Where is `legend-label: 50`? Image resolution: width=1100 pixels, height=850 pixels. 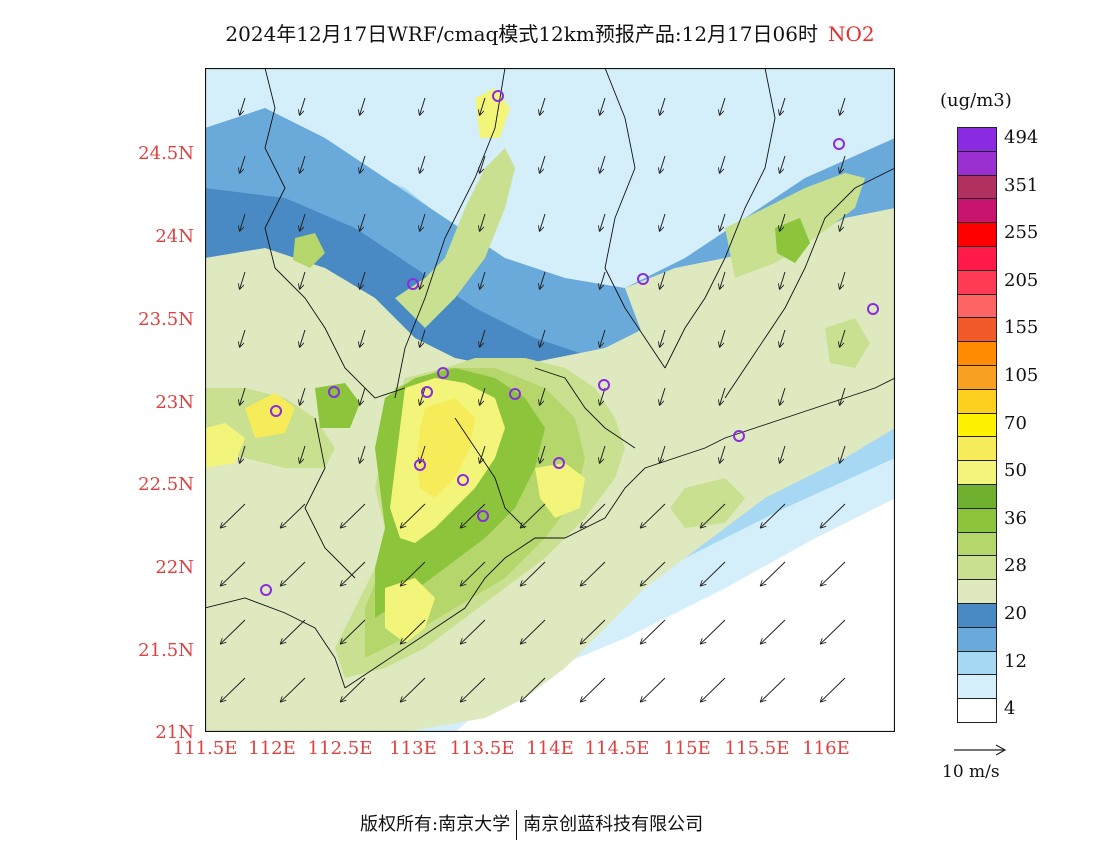
legend-label: 50 is located at coordinates (1015, 471).